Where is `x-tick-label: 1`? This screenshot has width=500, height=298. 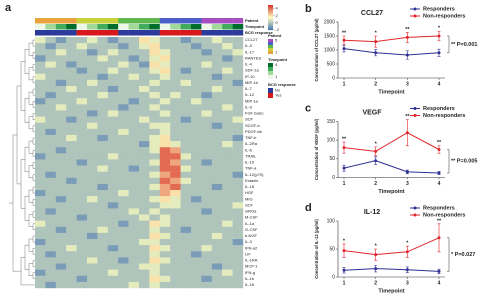
x-tick-label: 1 is located at coordinates (344, 84).